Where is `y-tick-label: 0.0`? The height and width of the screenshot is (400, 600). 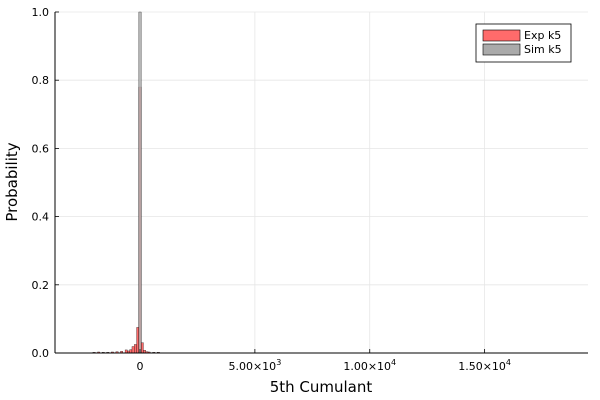
y-tick-label: 0.0 is located at coordinates (41, 353).